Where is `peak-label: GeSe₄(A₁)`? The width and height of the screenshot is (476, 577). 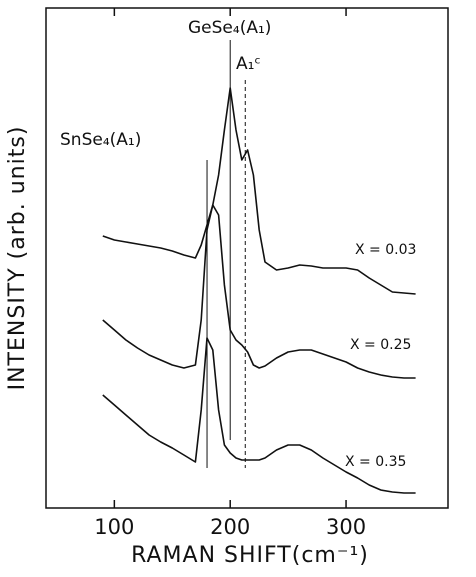 peak-label: GeSe₄(A₁) is located at coordinates (229, 28).